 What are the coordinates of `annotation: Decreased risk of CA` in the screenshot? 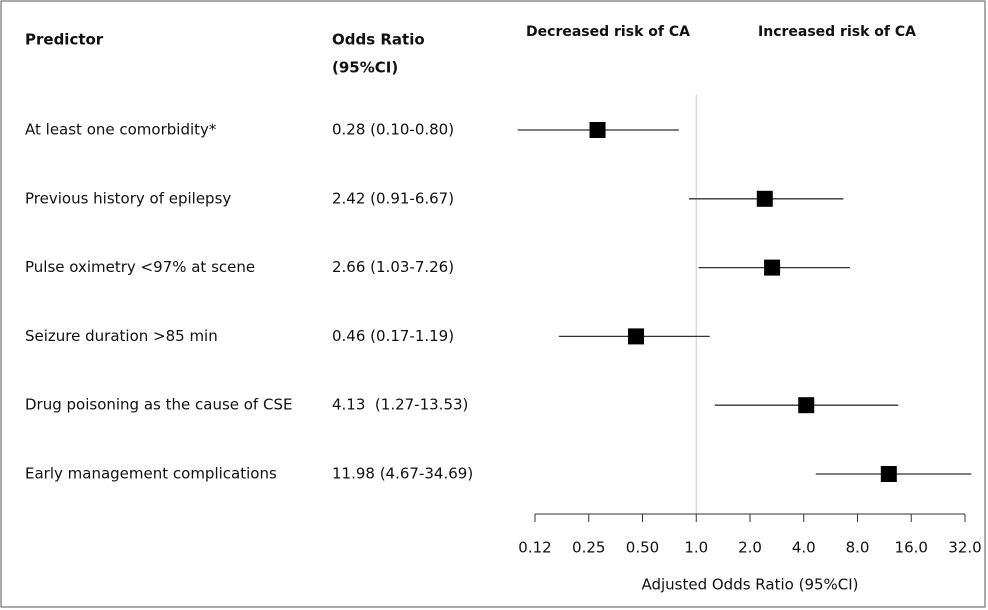 It's located at (608, 32).